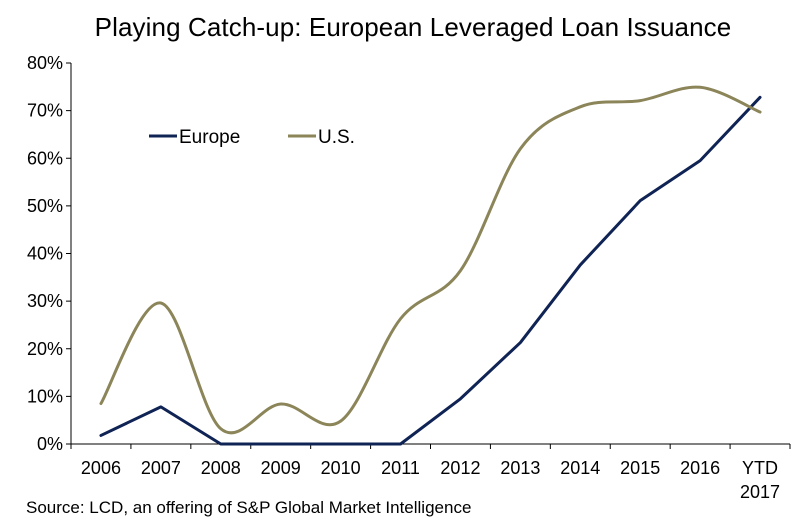 Image resolution: width=802 pixels, height=528 pixels. Describe the element at coordinates (341, 468) in the screenshot. I see `x-tick-label: 2010` at that location.